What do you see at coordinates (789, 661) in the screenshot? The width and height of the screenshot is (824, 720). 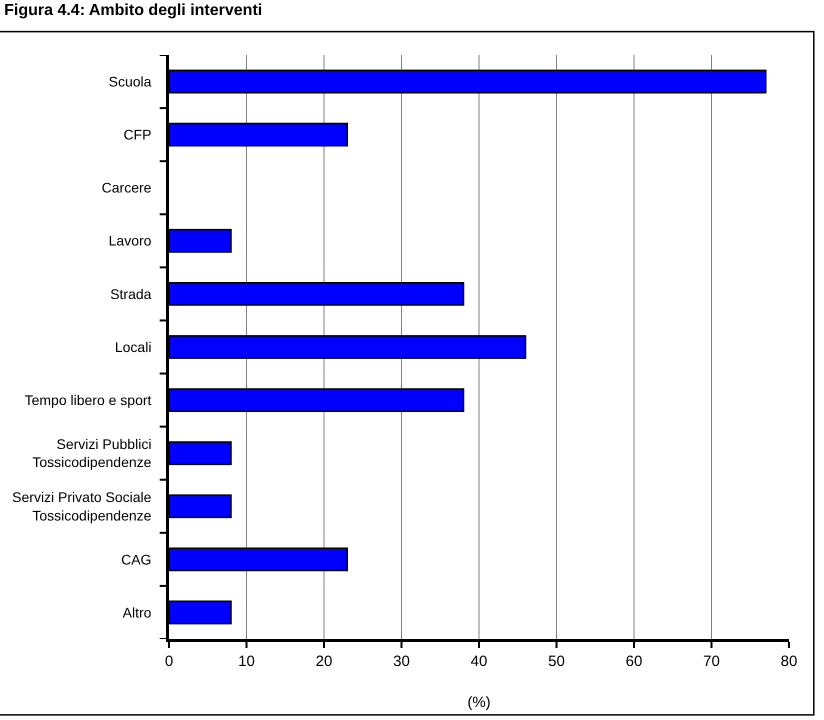 I see `x-tick-label: 80` at bounding box center [789, 661].